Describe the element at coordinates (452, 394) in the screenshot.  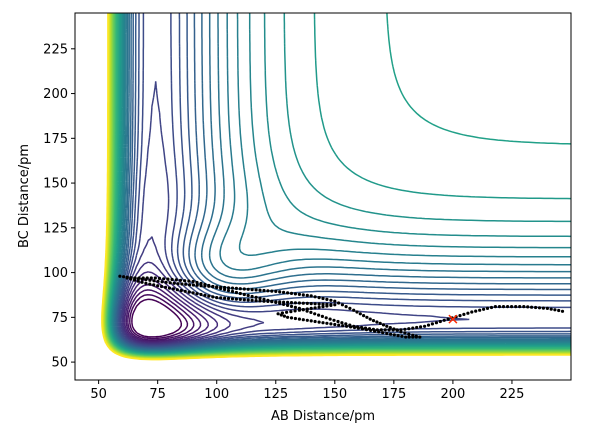
I see `x-tick-label: 200` at that location.